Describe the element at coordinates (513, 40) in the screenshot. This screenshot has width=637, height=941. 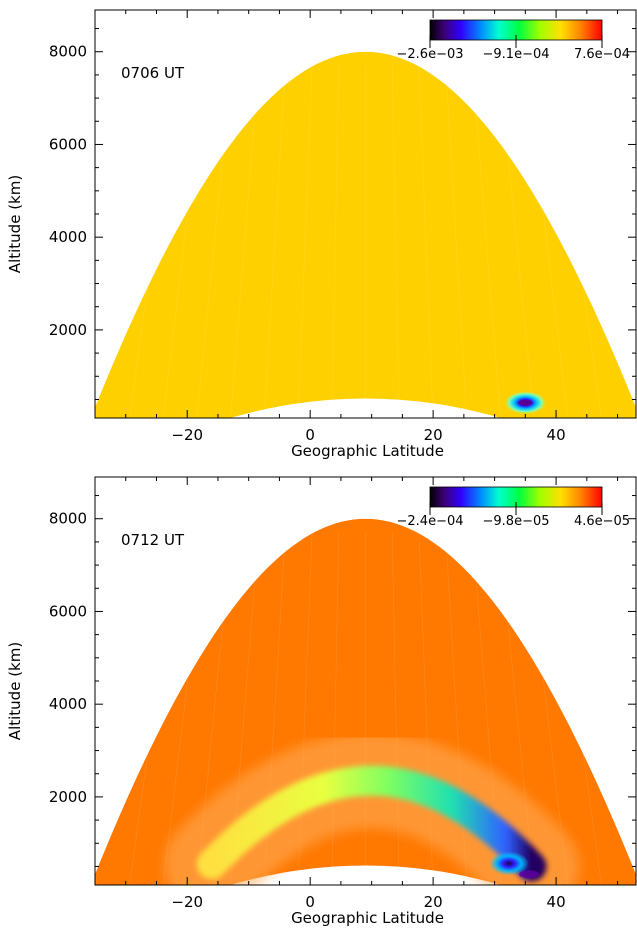
I see `colorbar: −2.6e−03 −9.1e−04 7.6e−04` at that location.